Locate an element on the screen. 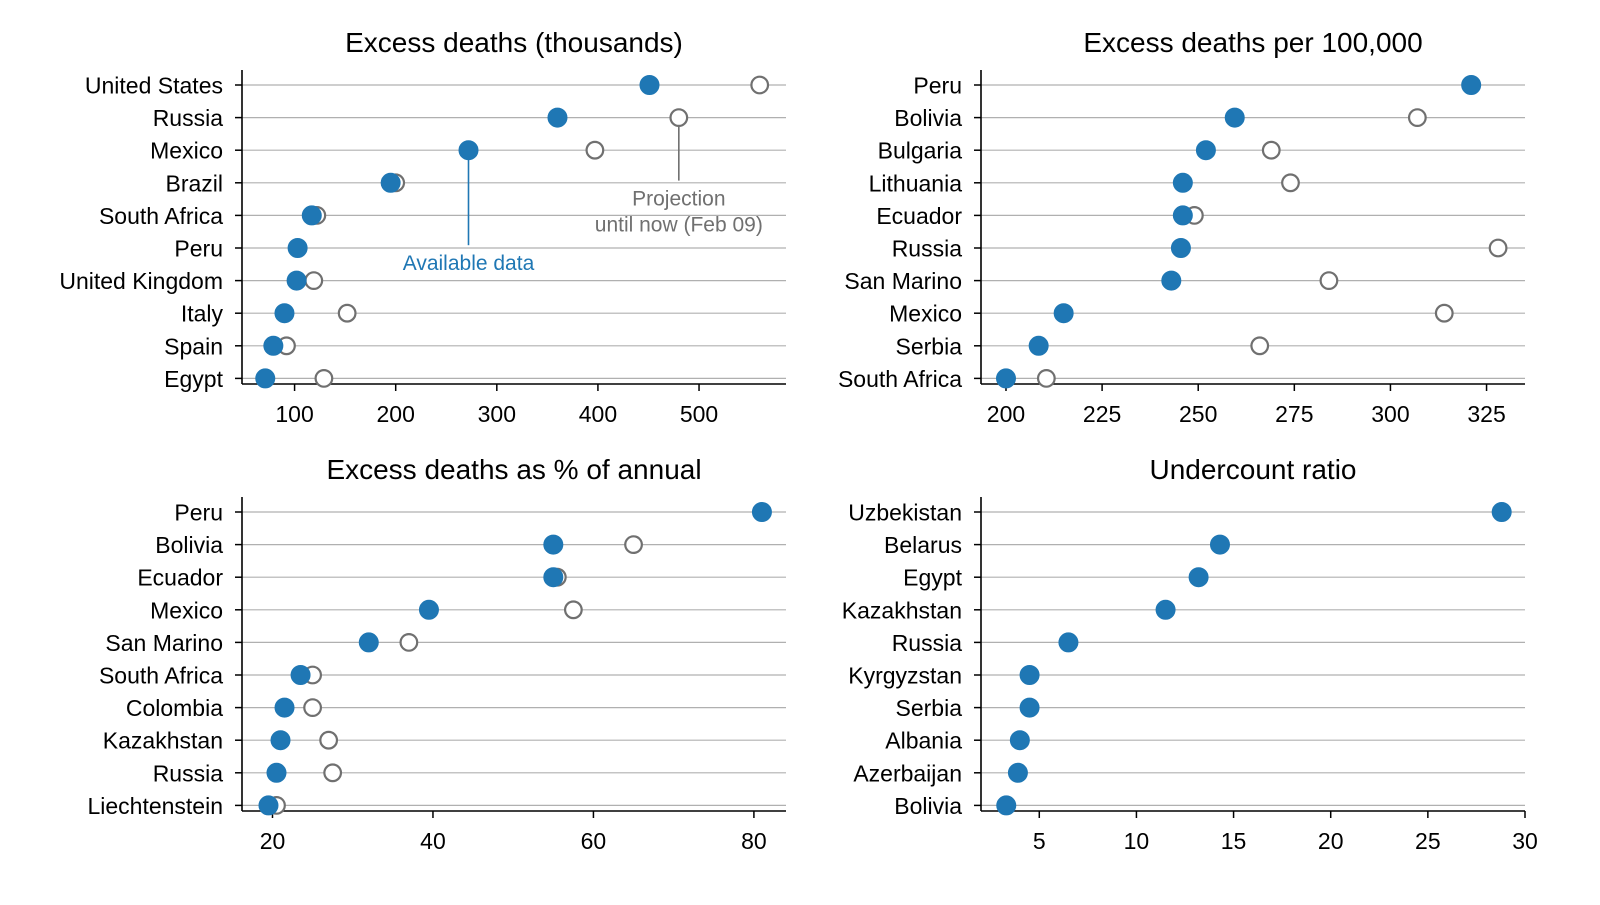  x-tick-label: 300 is located at coordinates (497, 414).